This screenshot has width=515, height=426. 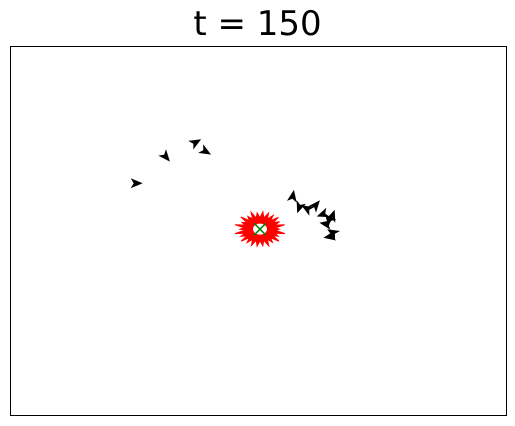 I want to click on agent-layer, so click(x=235, y=190).